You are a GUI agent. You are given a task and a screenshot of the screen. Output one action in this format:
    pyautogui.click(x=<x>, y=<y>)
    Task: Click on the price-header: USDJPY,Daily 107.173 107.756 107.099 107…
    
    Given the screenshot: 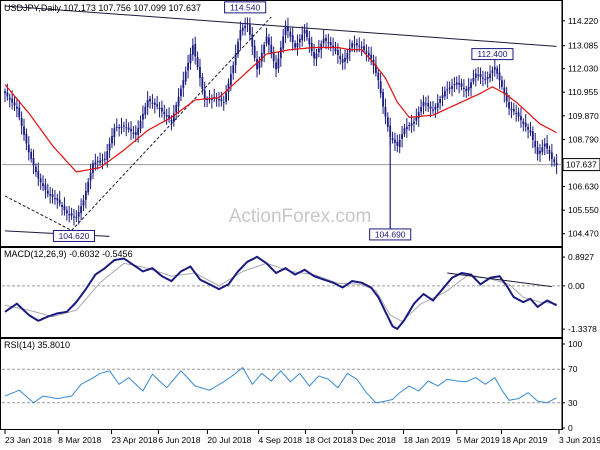 What is the action you would take?
    pyautogui.click(x=102, y=8)
    